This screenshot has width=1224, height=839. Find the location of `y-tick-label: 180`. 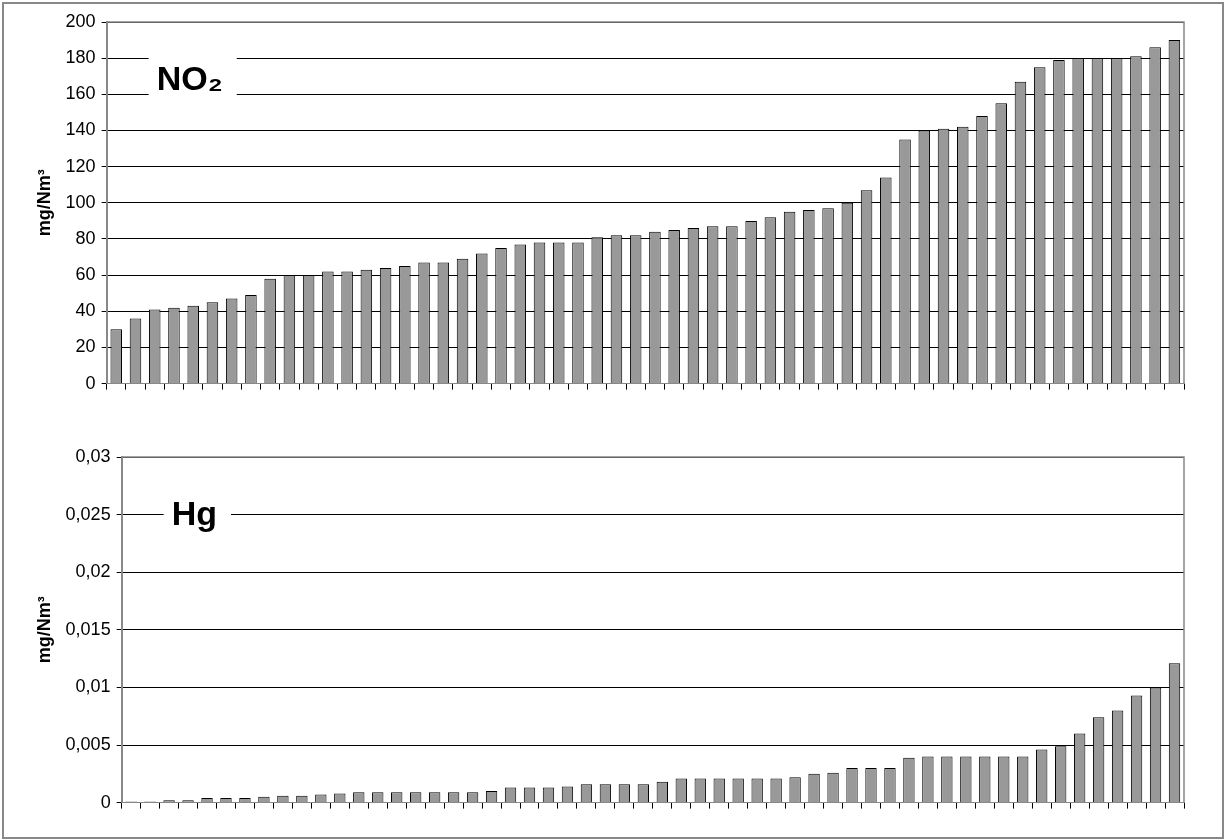

y-tick-label: 180 is located at coordinates (80, 57).